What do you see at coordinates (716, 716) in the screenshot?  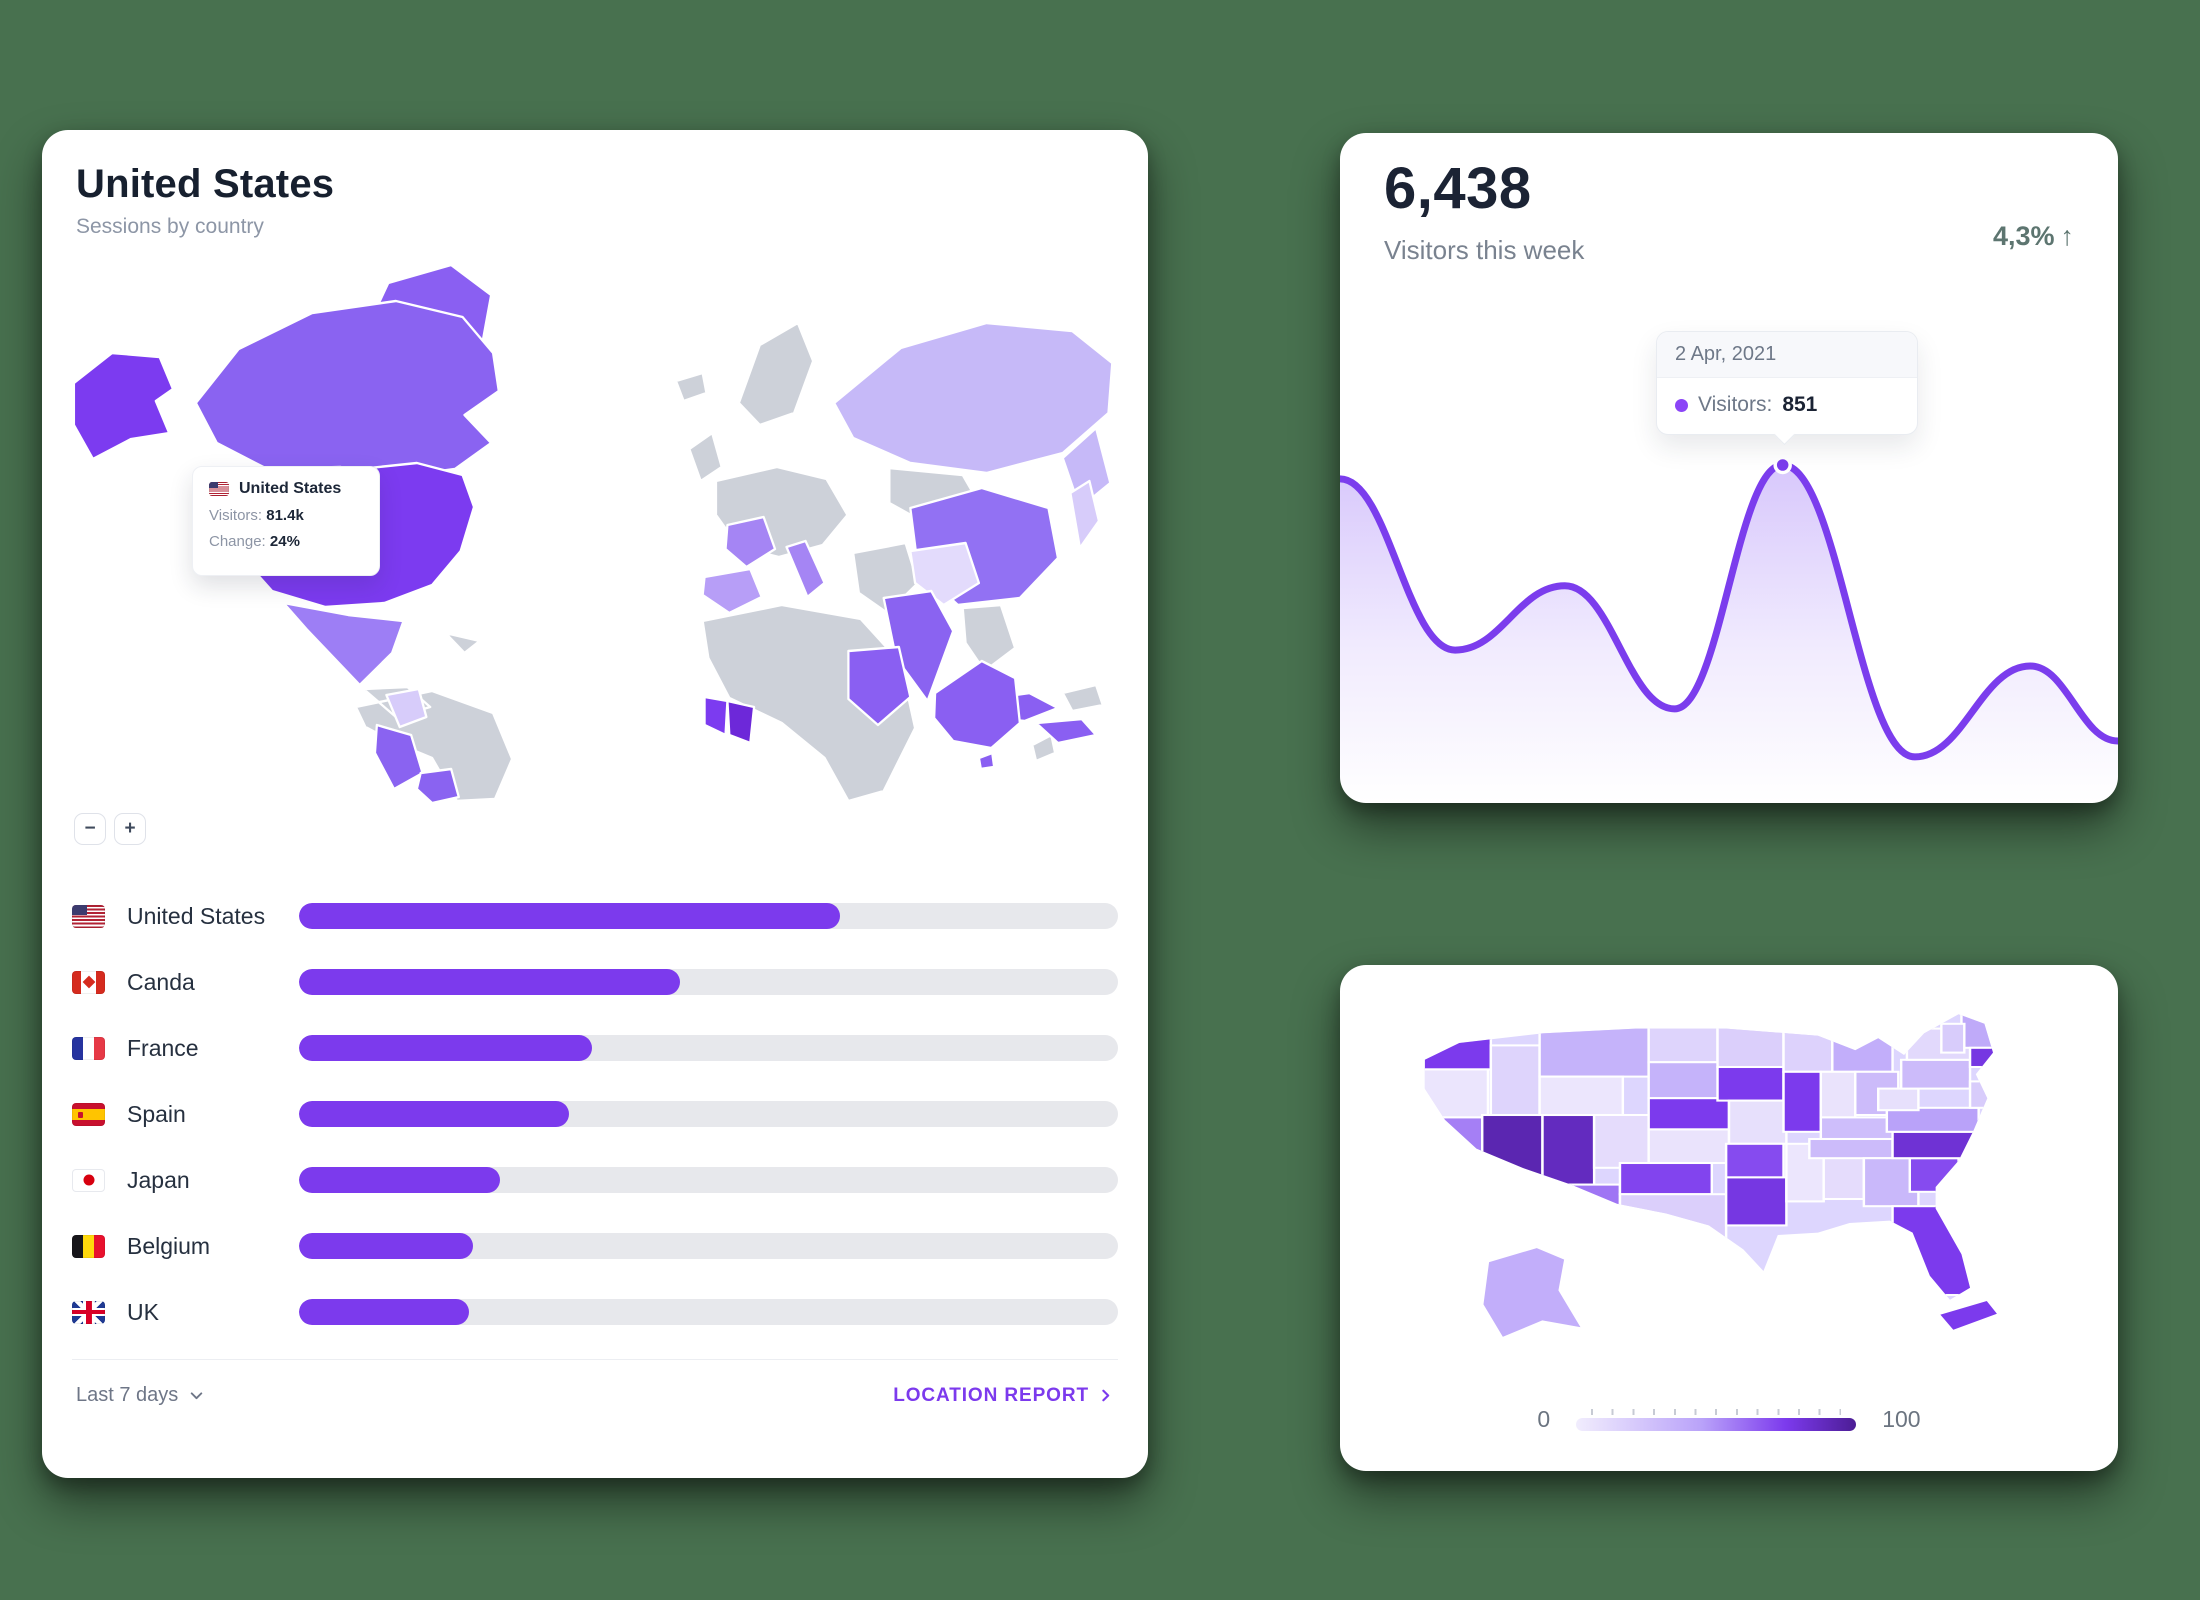 I see `country-ivory-coast` at bounding box center [716, 716].